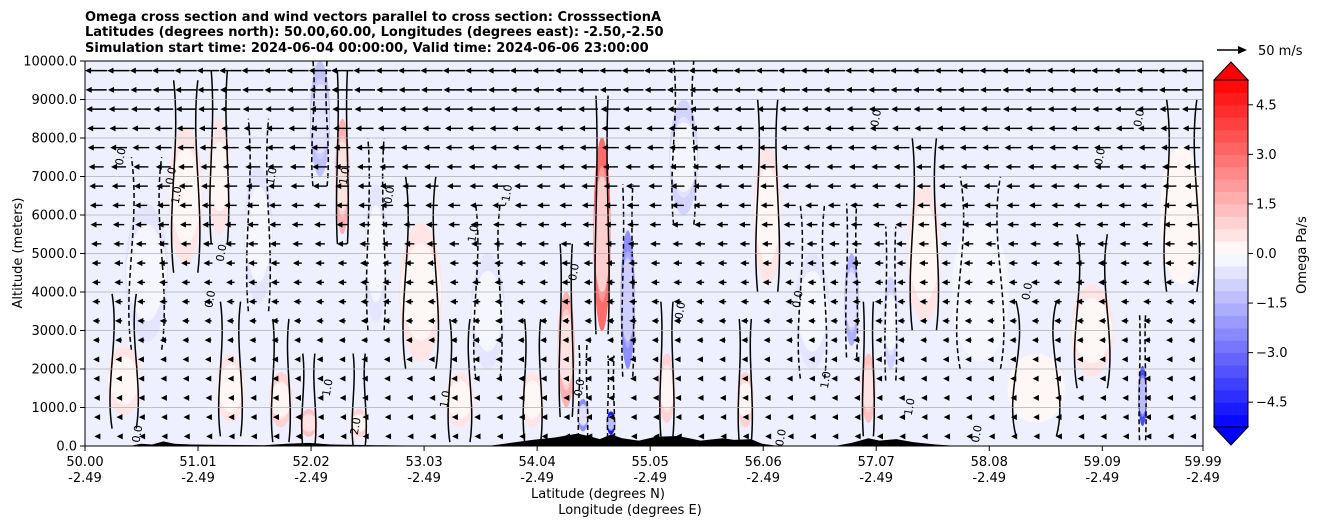  Describe the element at coordinates (644, 439) in the screenshot. I see `terrain-silhouette` at that location.